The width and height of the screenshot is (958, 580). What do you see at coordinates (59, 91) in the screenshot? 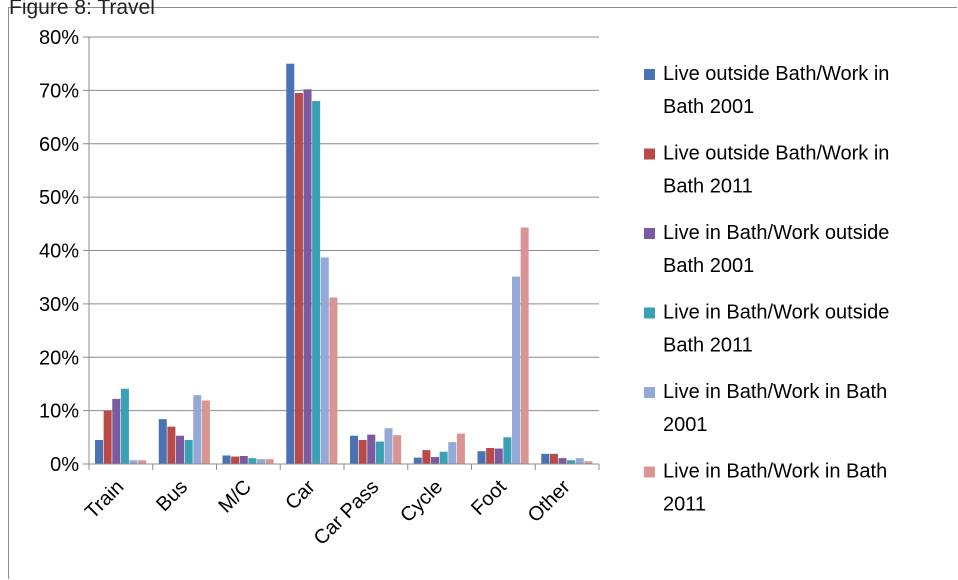
I see `y-tick-label: 70%` at bounding box center [59, 91].